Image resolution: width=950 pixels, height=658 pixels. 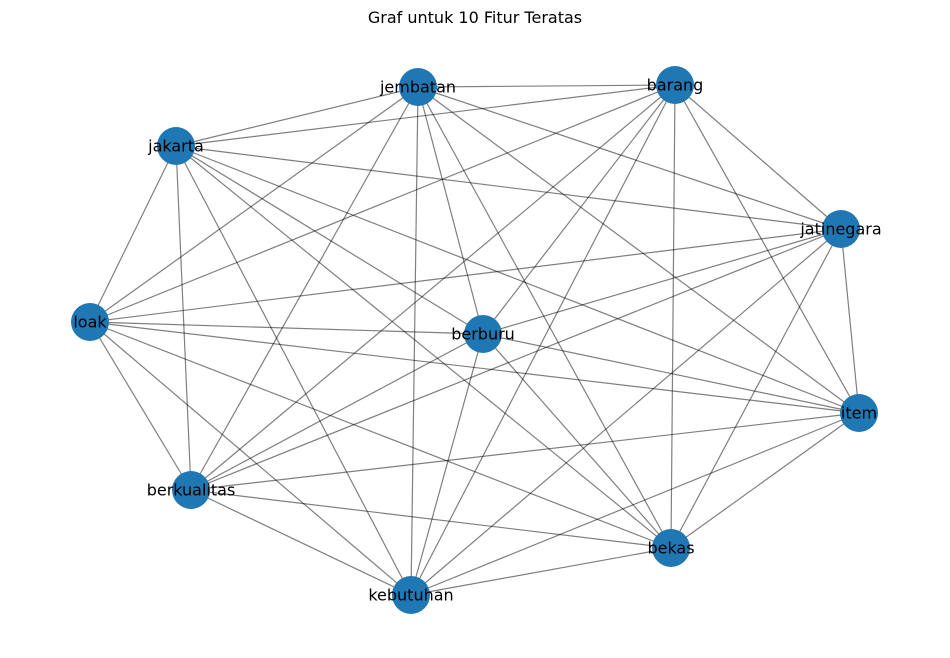 What do you see at coordinates (765, 480) in the screenshot?
I see `edge-item-bekas` at bounding box center [765, 480].